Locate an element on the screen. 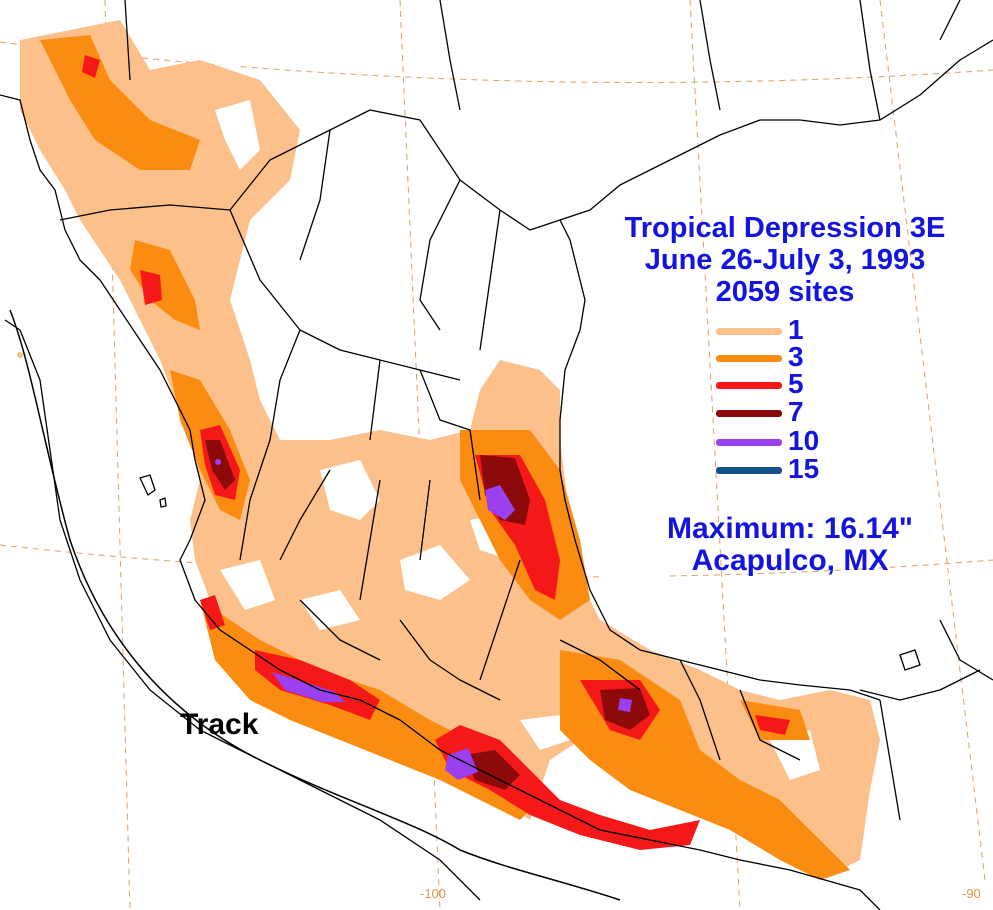 This screenshot has height=910, width=993. legend-item-15: 15 is located at coordinates (786, 468).